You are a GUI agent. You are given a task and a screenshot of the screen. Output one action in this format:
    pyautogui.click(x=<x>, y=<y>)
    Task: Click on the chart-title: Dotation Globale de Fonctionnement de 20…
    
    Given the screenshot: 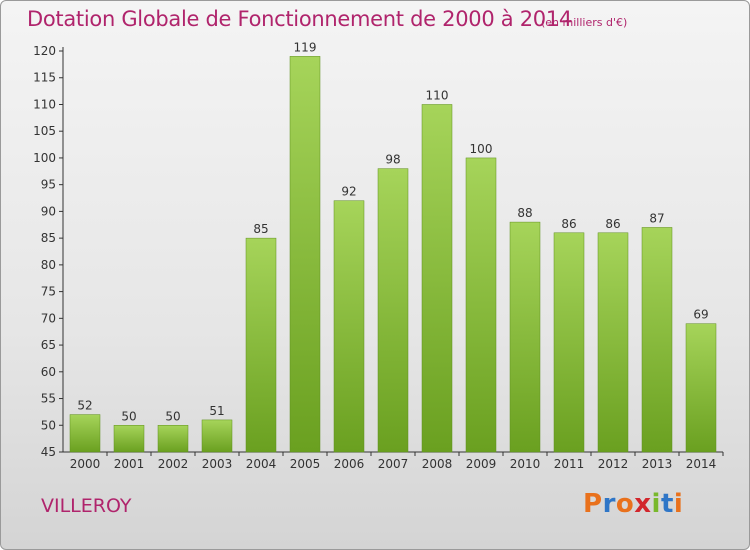 What is the action you would take?
    pyautogui.click(x=299, y=19)
    